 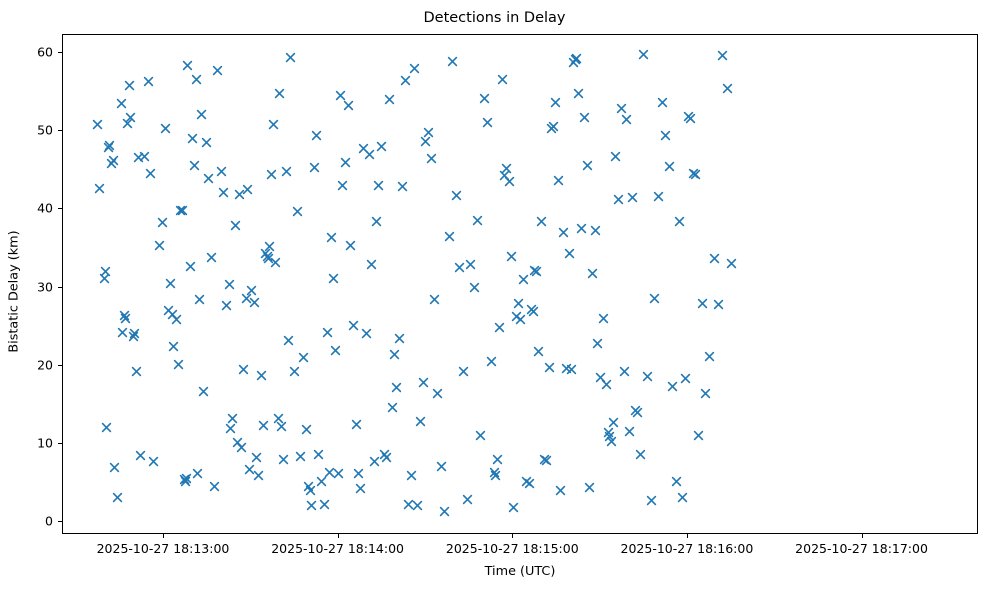 I want to click on x-axis-tick-label: 2025-10-27 18:16:00, so click(x=687, y=548).